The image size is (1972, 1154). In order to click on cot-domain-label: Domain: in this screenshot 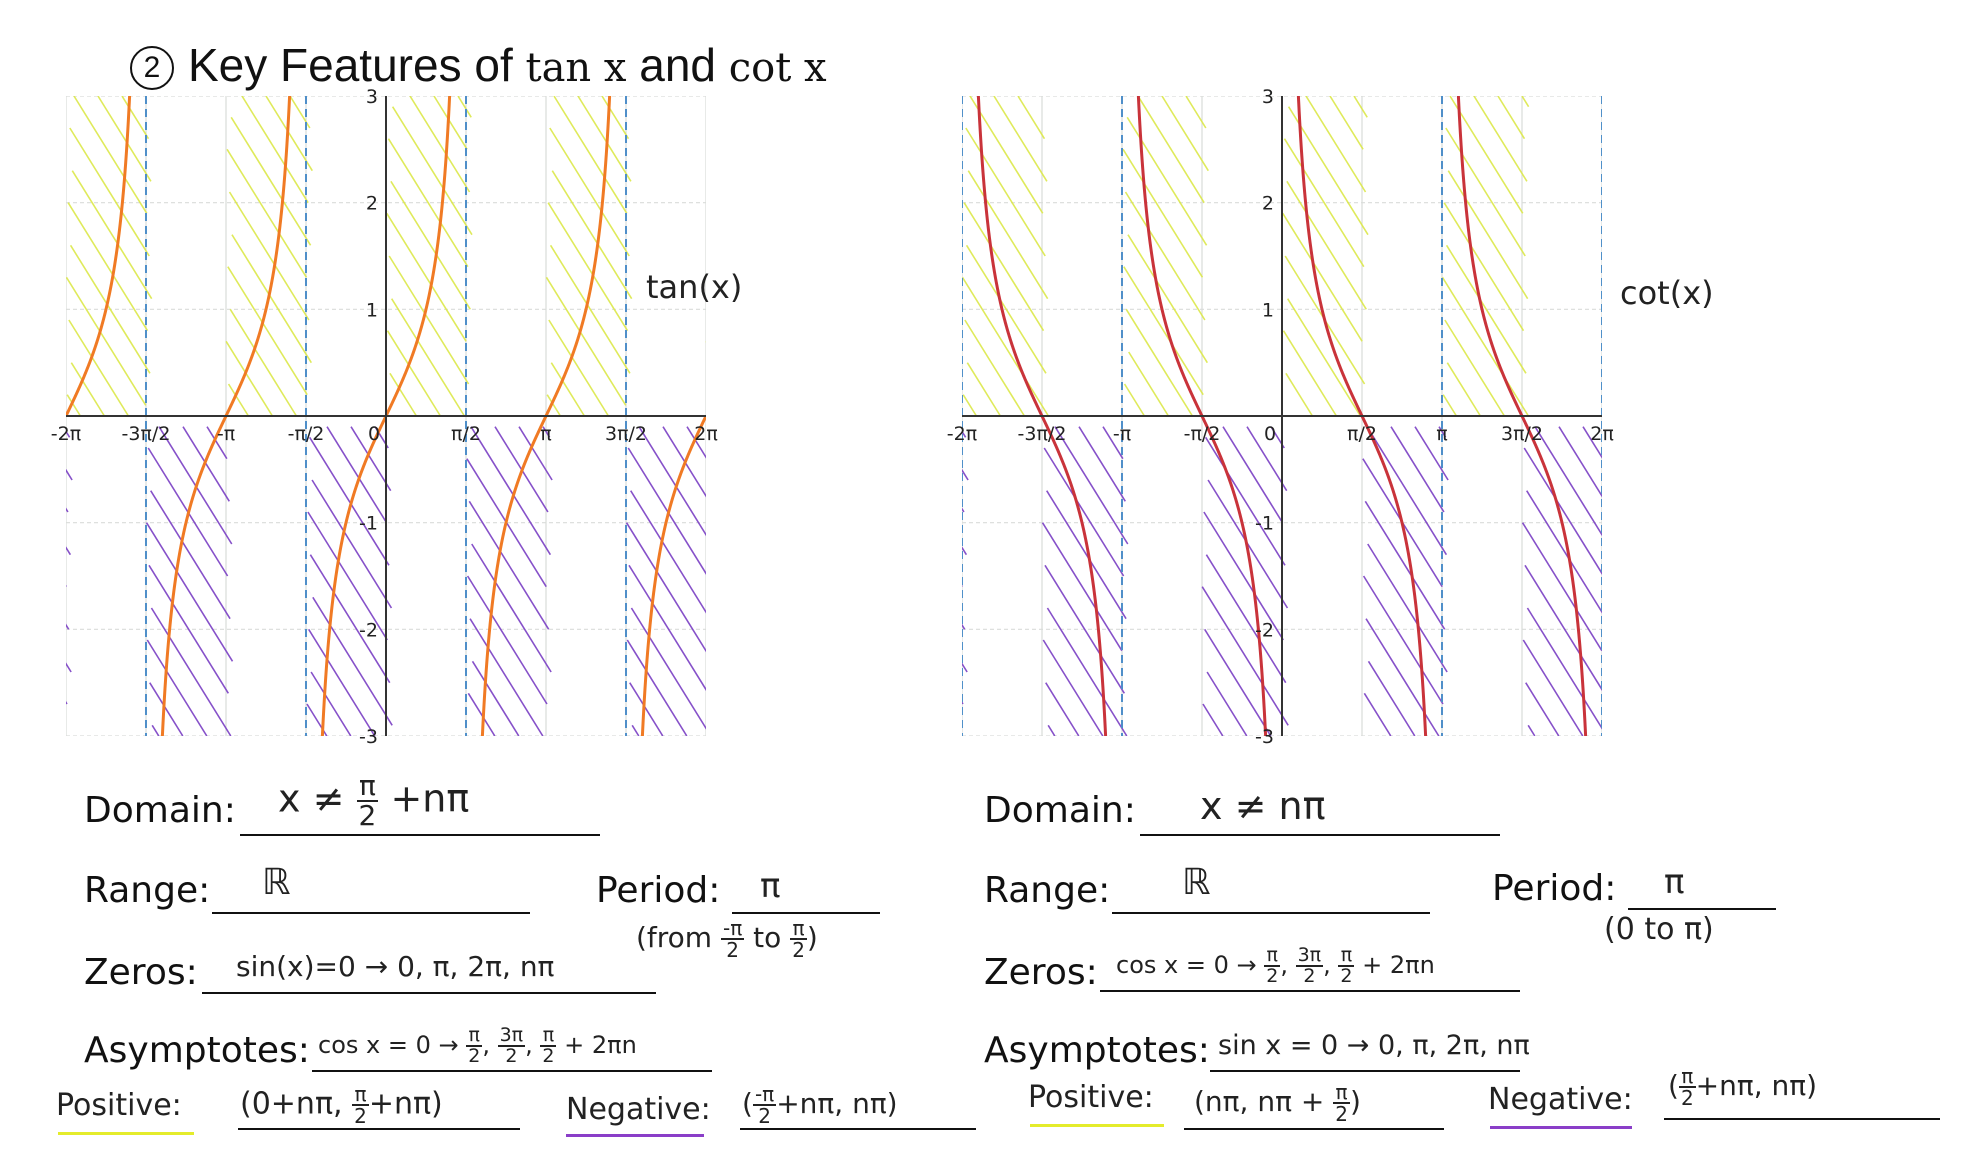, I will do `click(1060, 810)`.